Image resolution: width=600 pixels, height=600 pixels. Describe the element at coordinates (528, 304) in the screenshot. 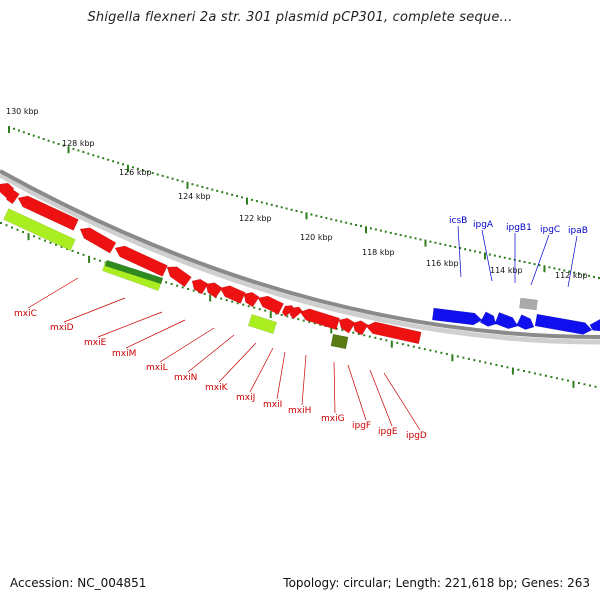

I see `grey-gene-bar` at that location.